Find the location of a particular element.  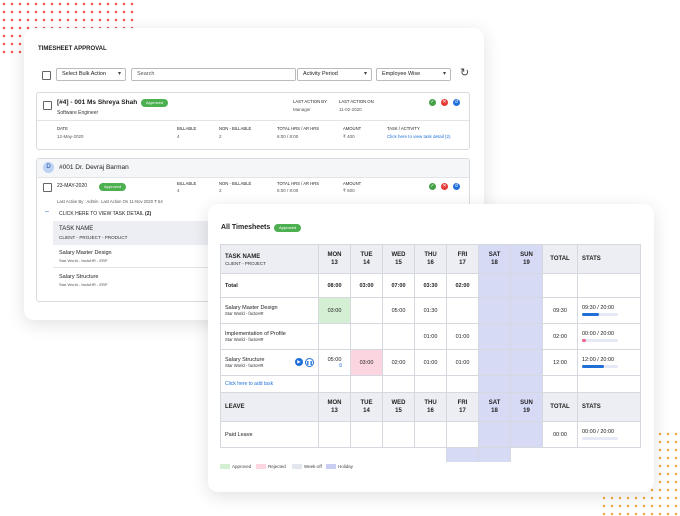

amount-value: ₹ 500 is located at coordinates (349, 190).